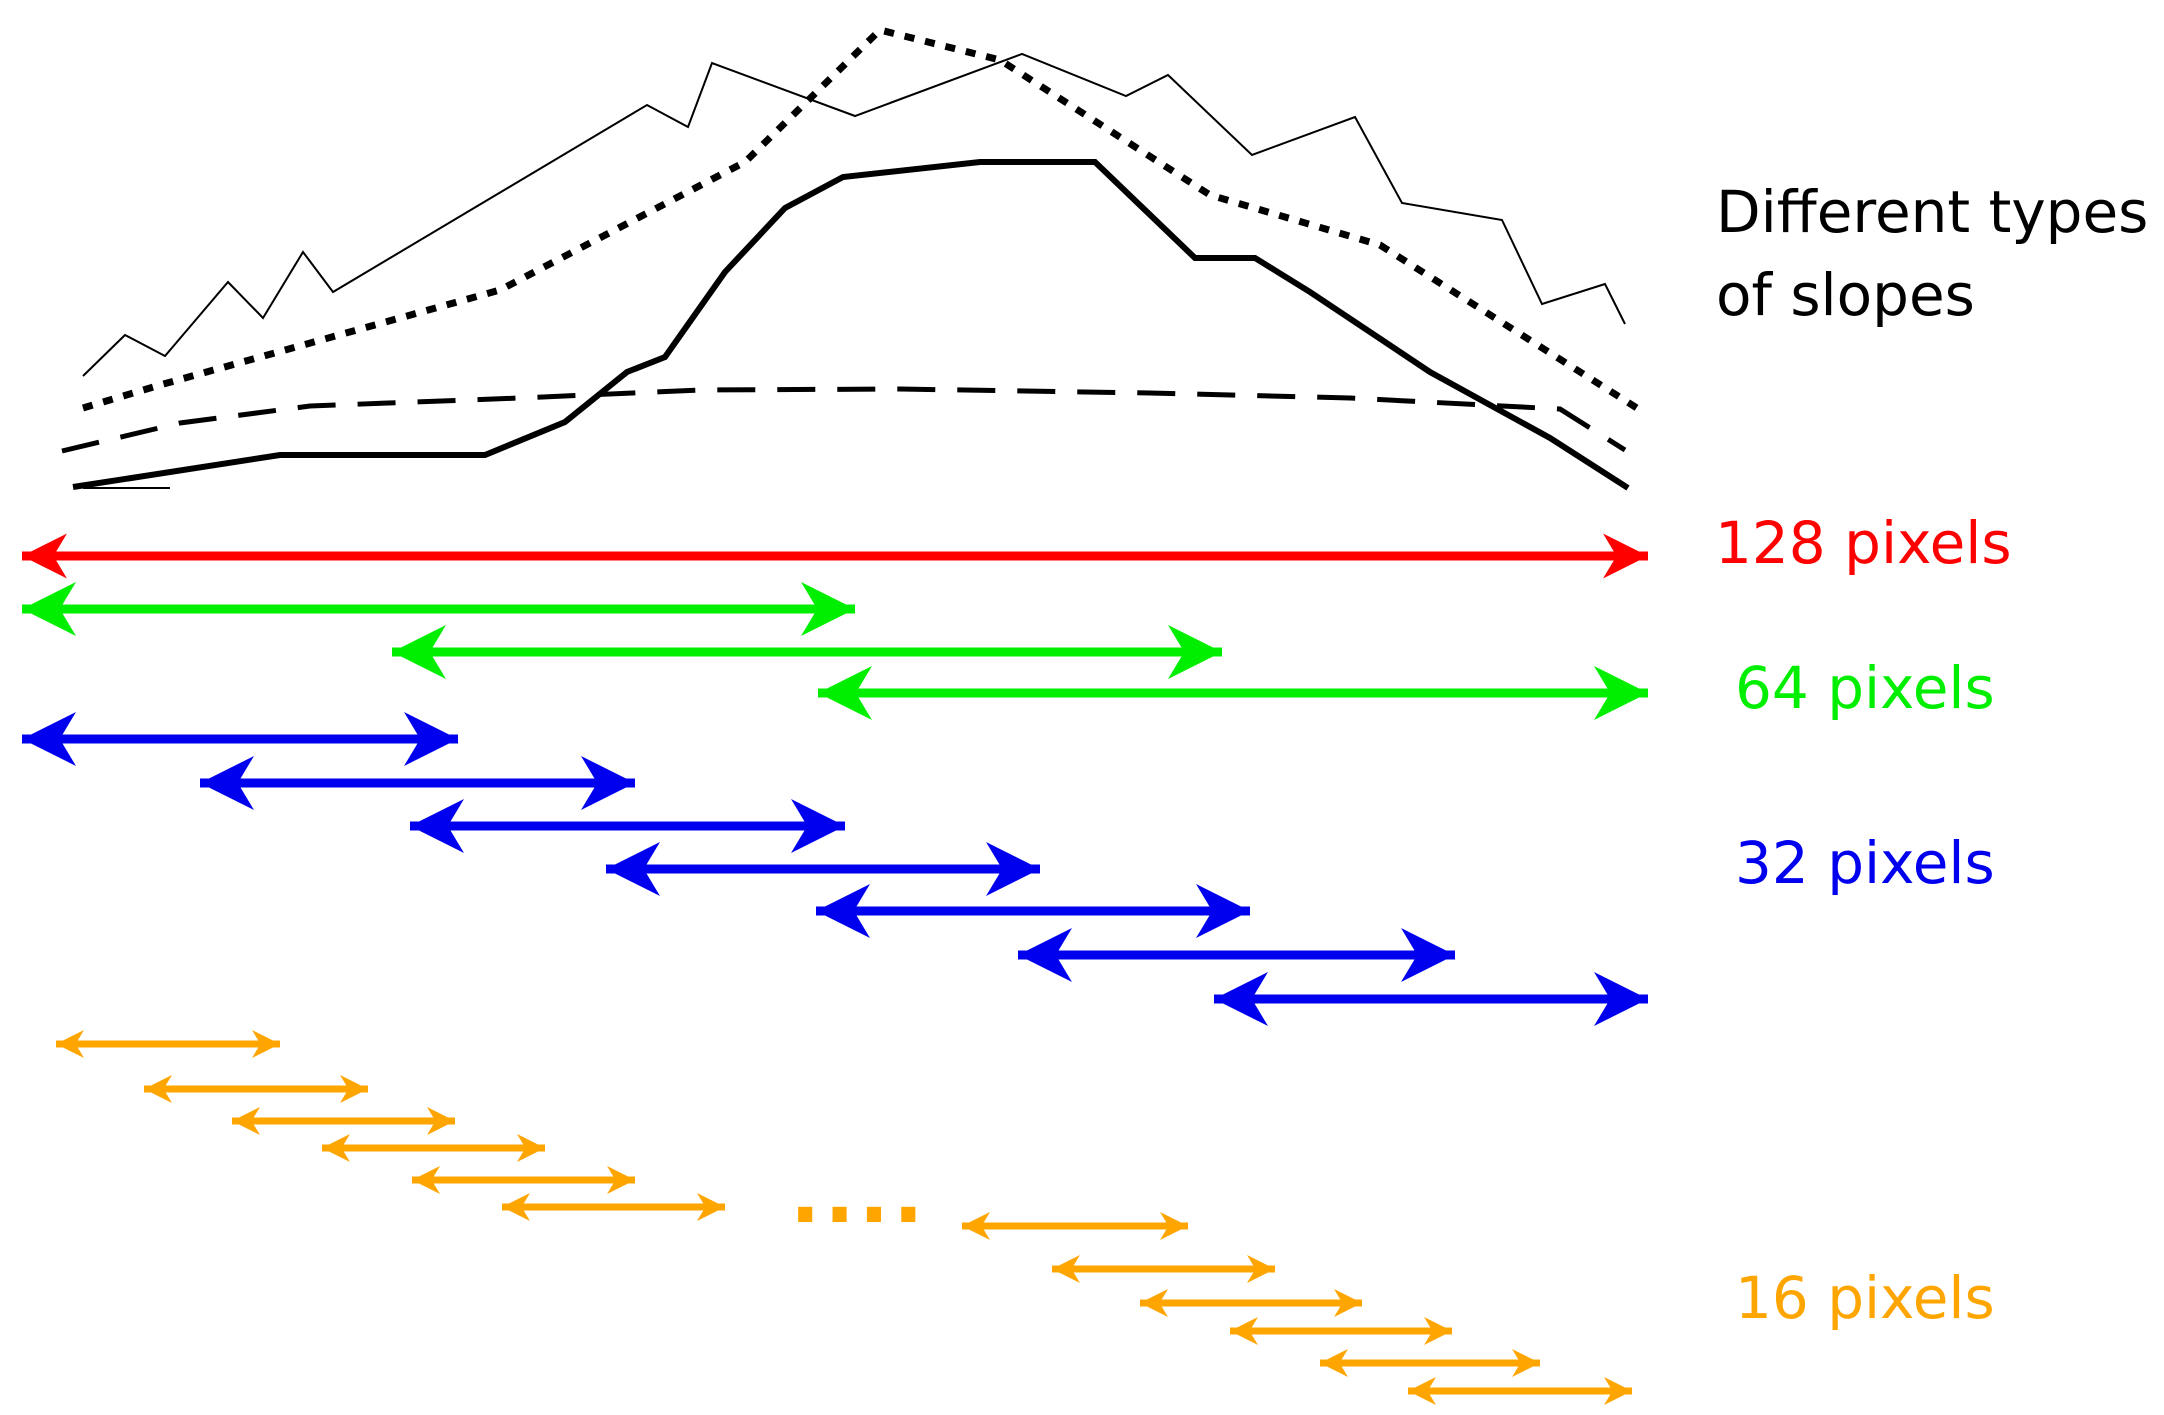 The image size is (2164, 1415). What do you see at coordinates (1932, 212) in the screenshot?
I see `title-line-1: Different types` at bounding box center [1932, 212].